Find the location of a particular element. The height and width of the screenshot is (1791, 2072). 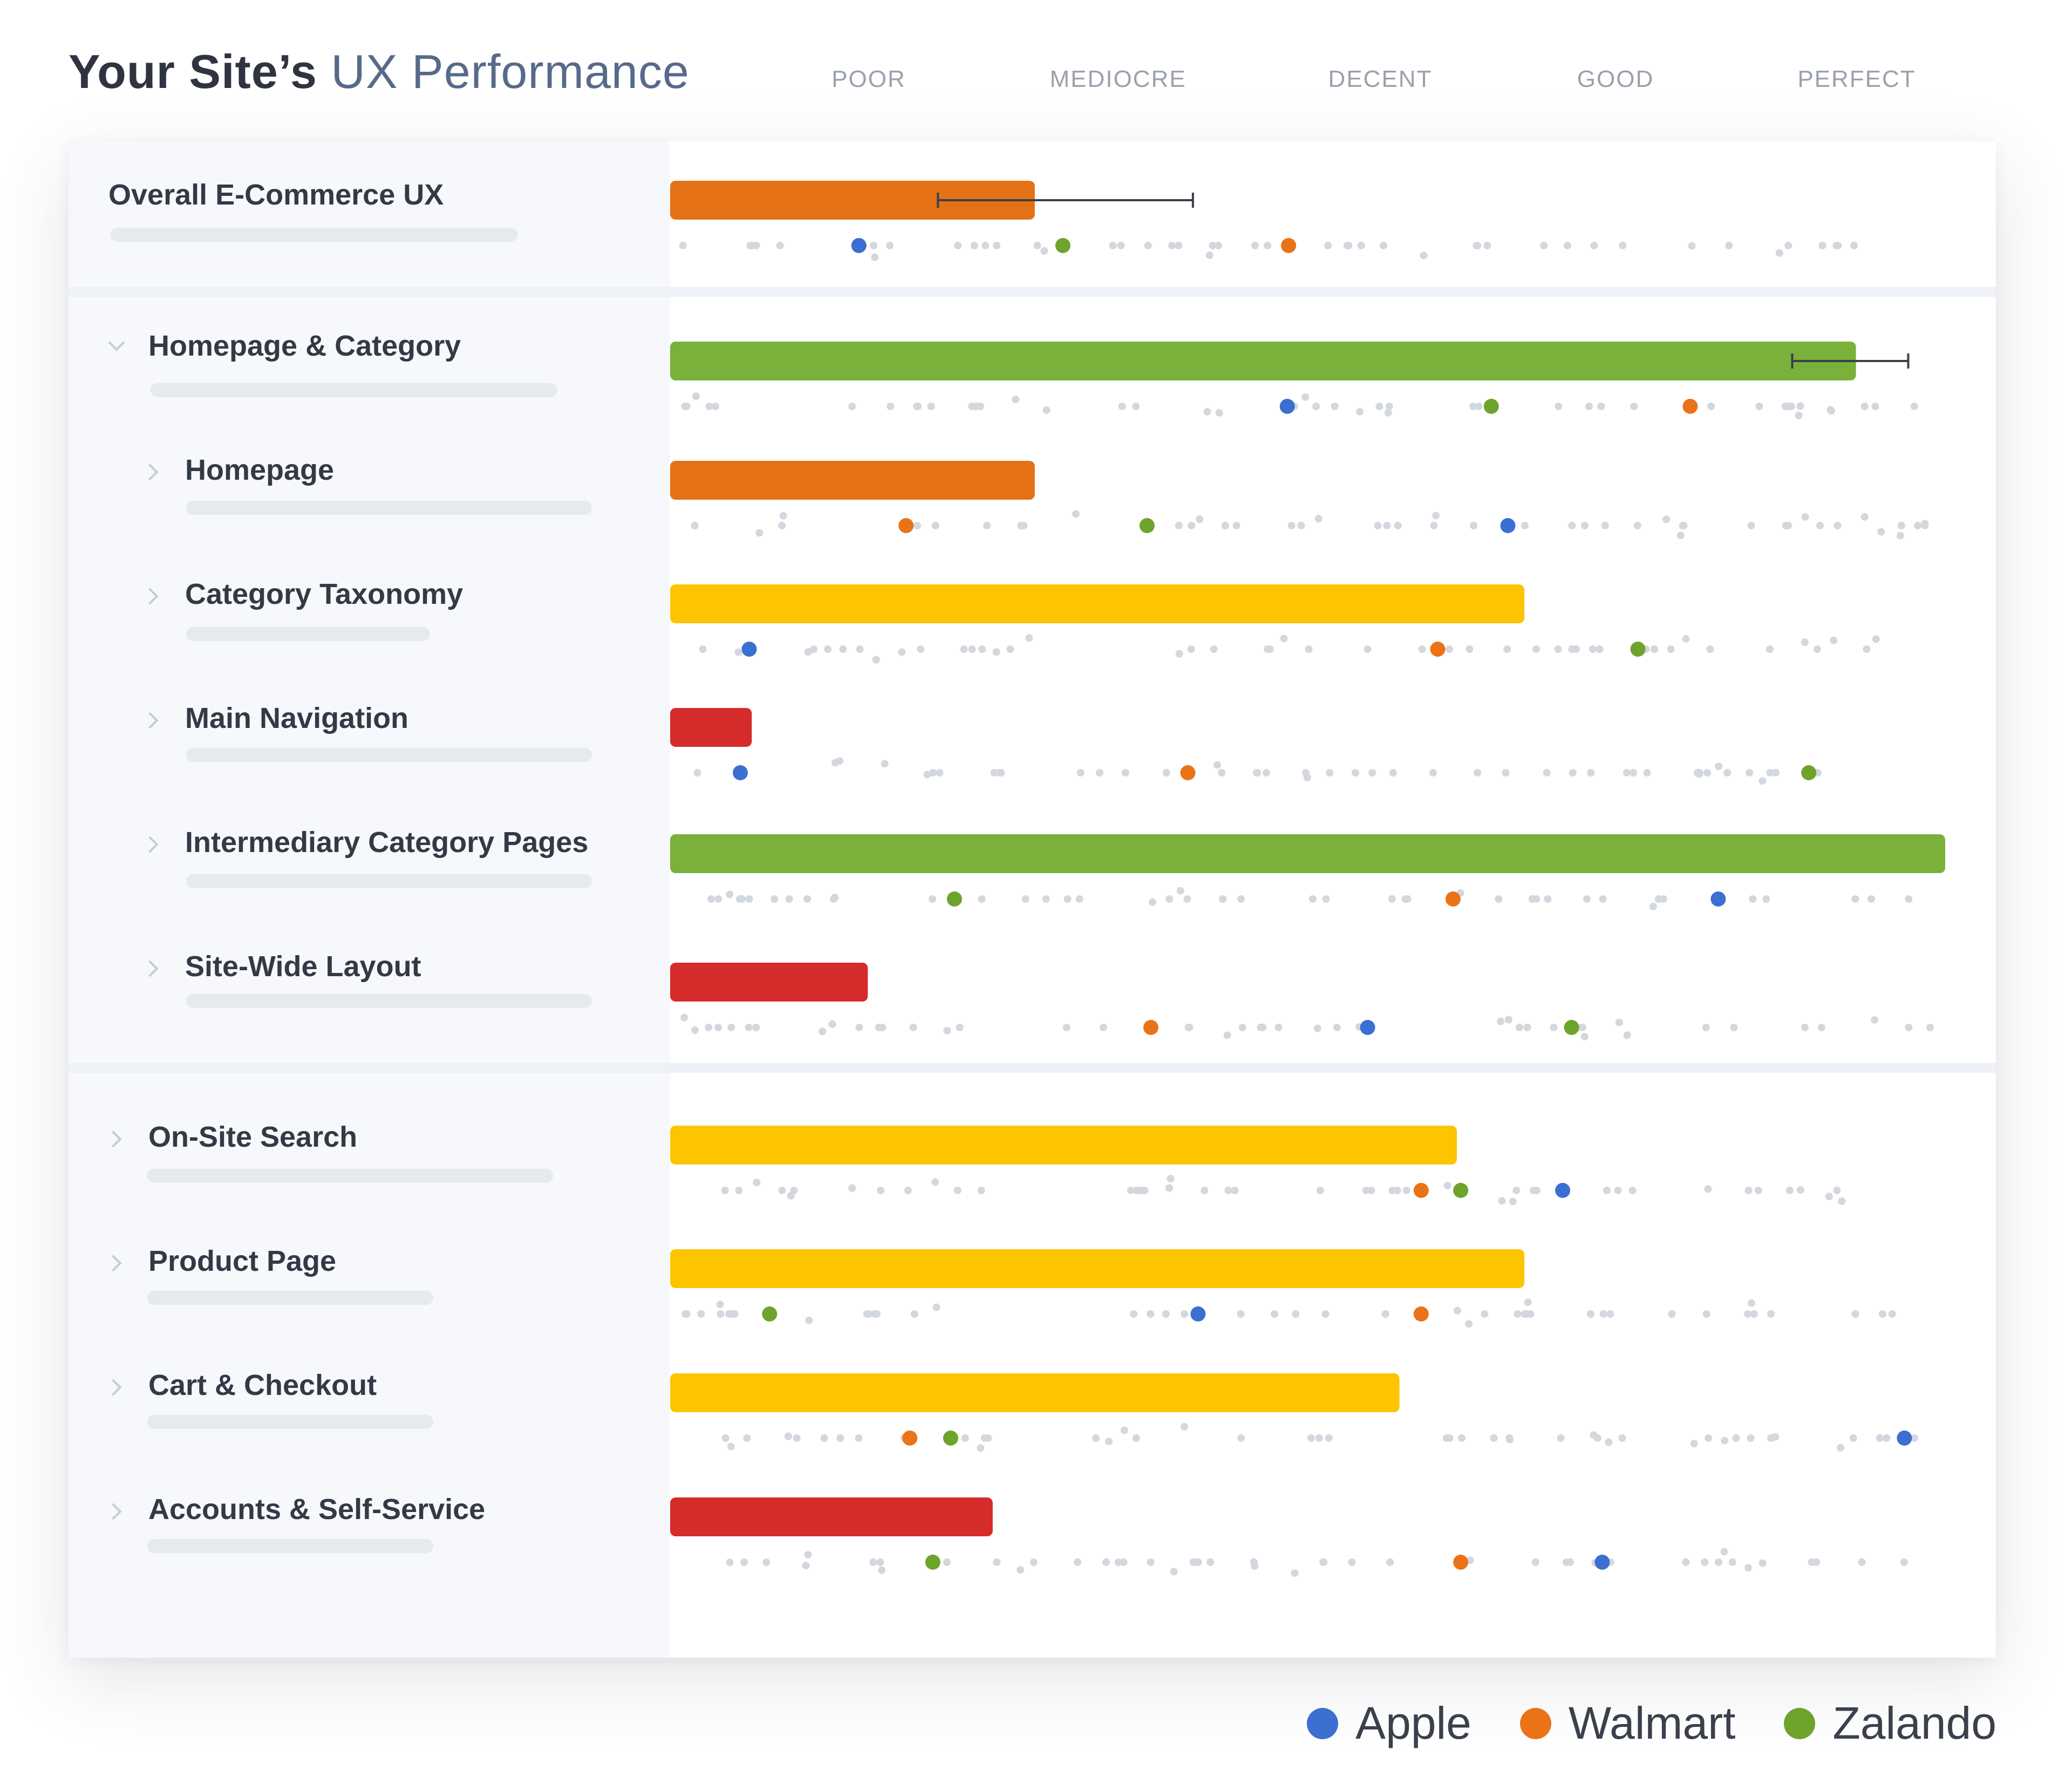

row-placeholder-bar is located at coordinates (389, 755).